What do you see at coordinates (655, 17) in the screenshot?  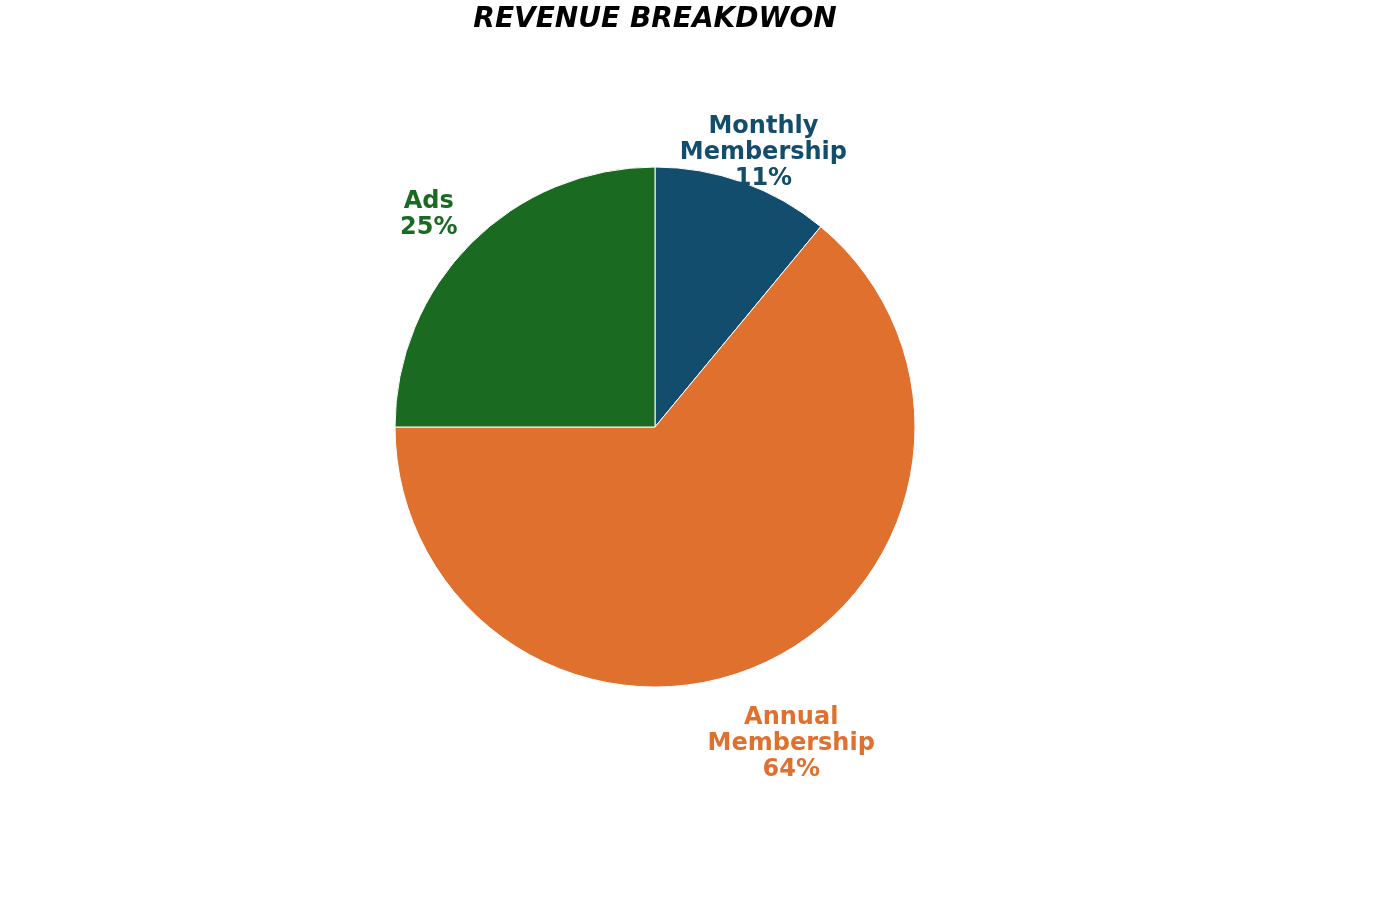 I see `chart-title: REVENUE BREAKDWON` at bounding box center [655, 17].